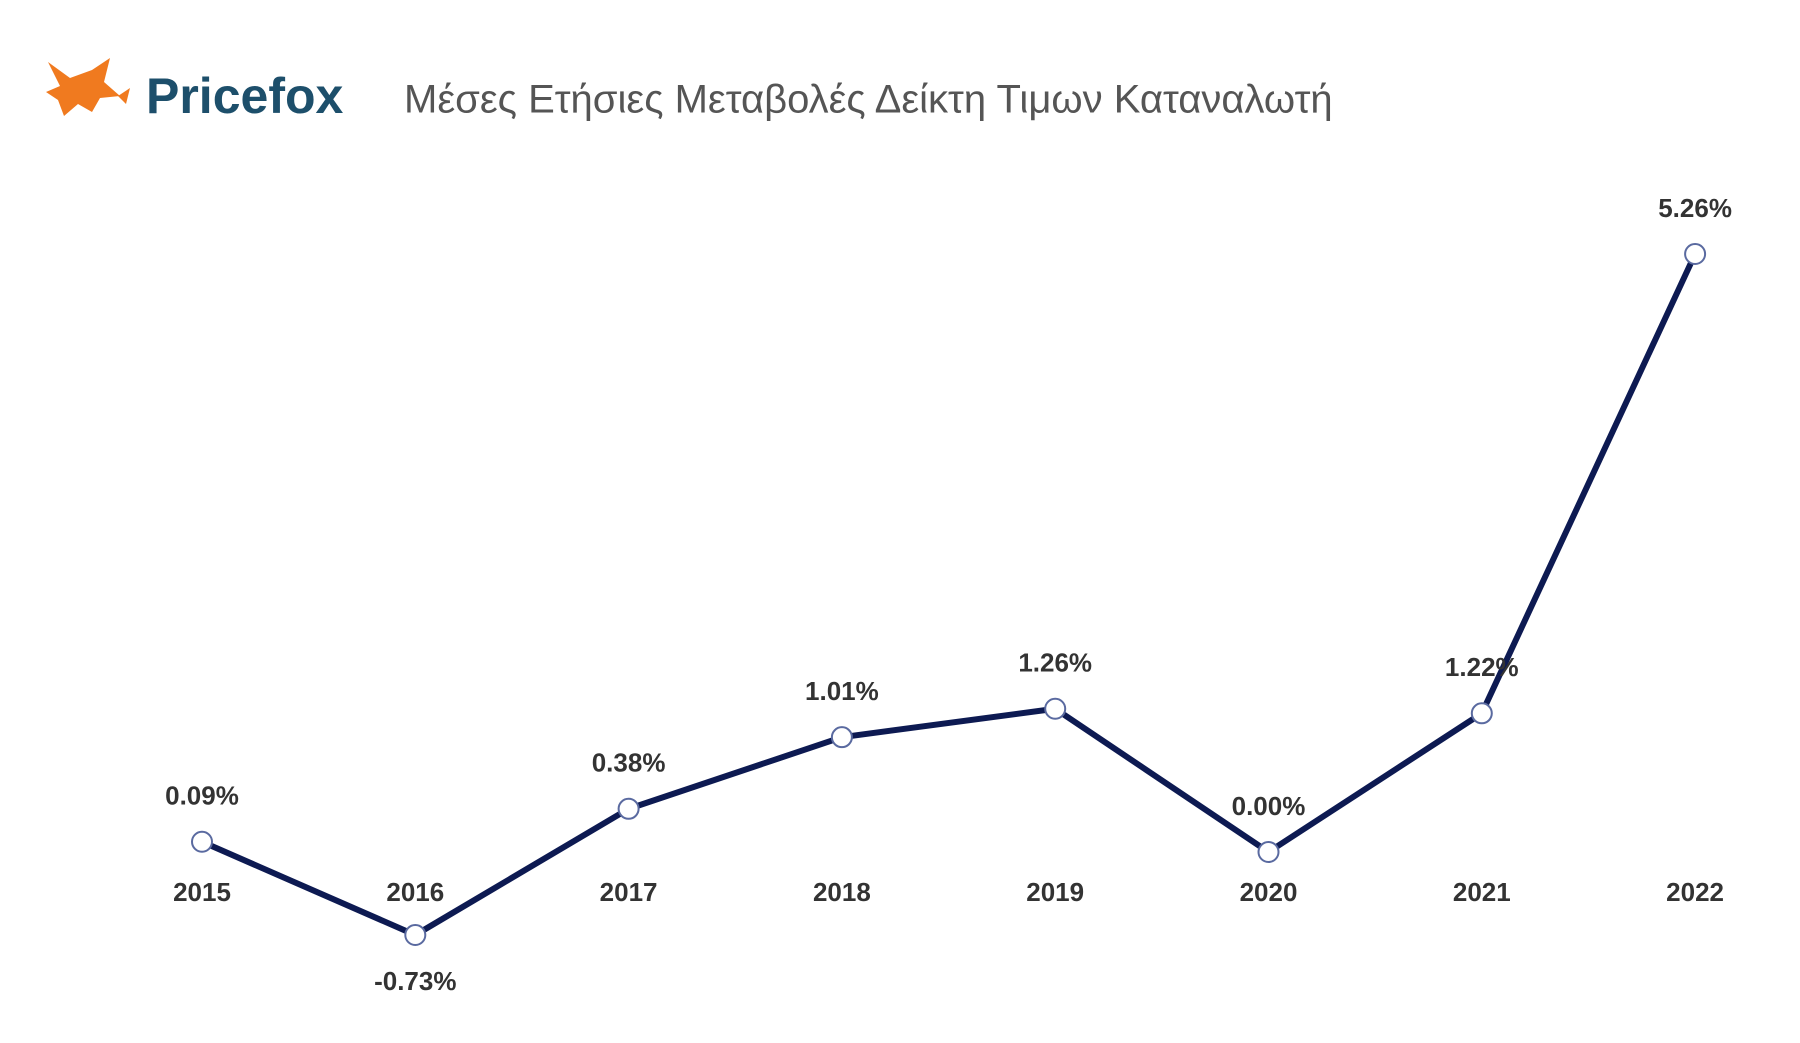 The image size is (1800, 1043). Describe the element at coordinates (842, 892) in the screenshot. I see `x-tick-label: 2018` at that location.